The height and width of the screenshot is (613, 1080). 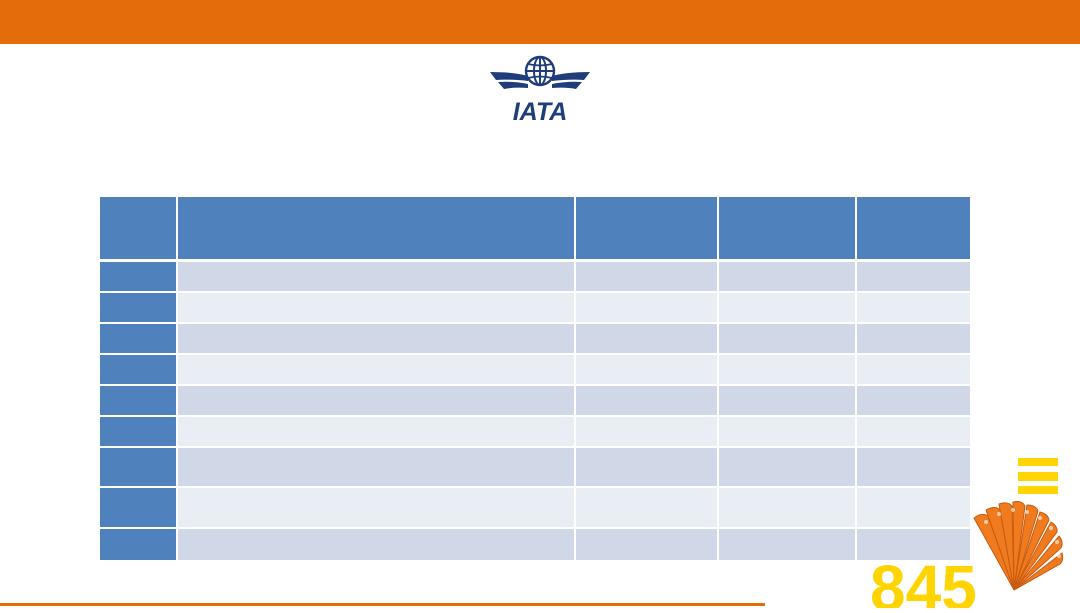 I want to click on table-header-row, so click(x=535, y=229).